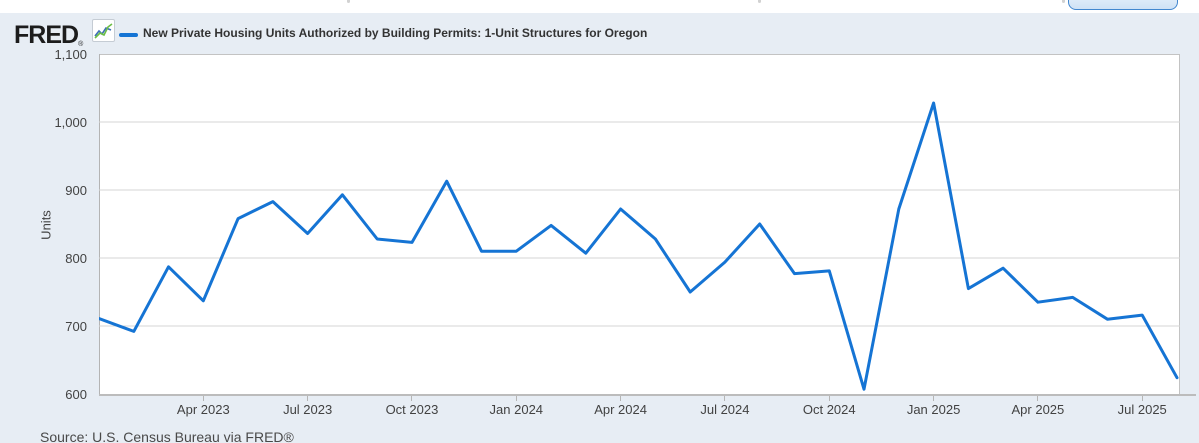 The image size is (1199, 443). What do you see at coordinates (620, 409) in the screenshot?
I see `x-tick-label: Apr 2024` at bounding box center [620, 409].